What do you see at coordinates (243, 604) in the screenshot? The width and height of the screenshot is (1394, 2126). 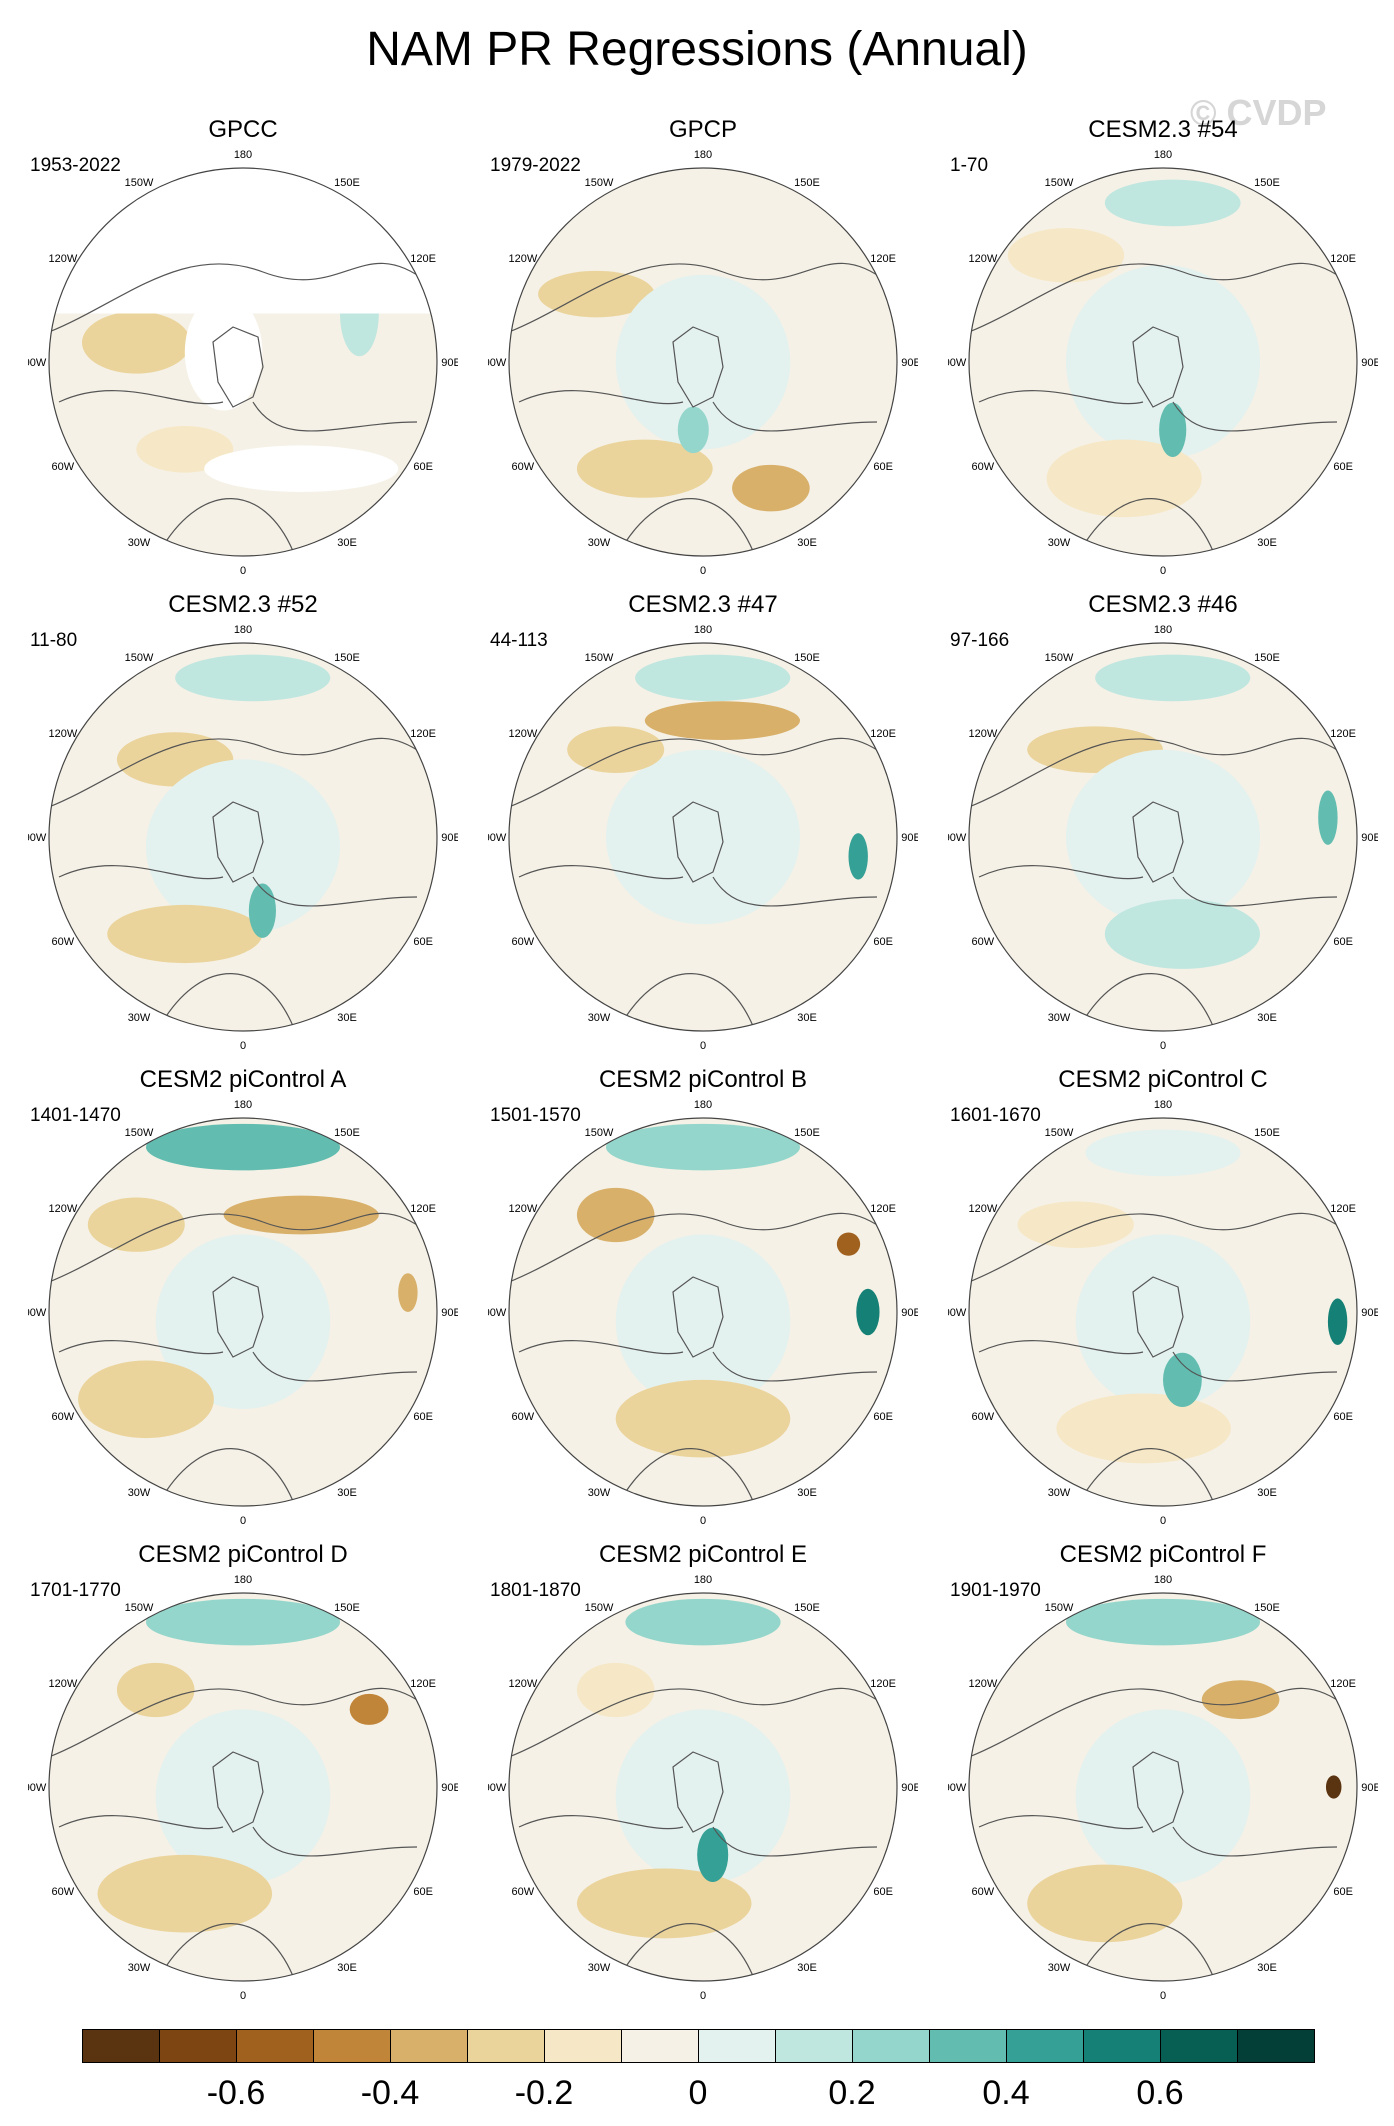 I see `panel-title: CESM2.3 #52` at bounding box center [243, 604].